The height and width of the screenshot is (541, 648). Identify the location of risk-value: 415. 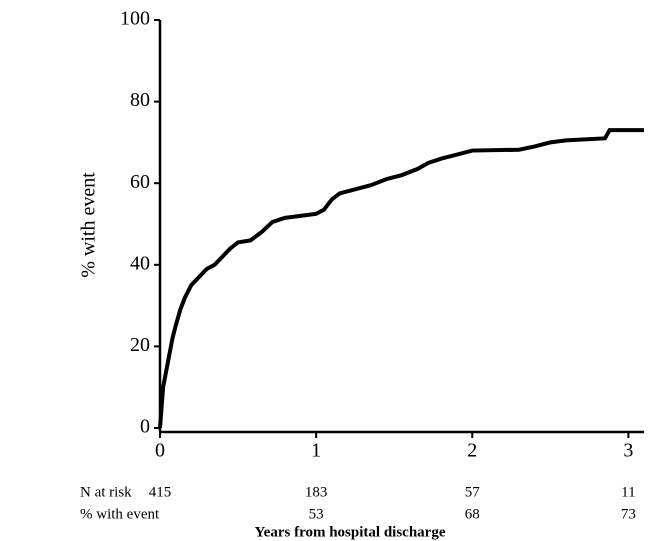
(160, 492).